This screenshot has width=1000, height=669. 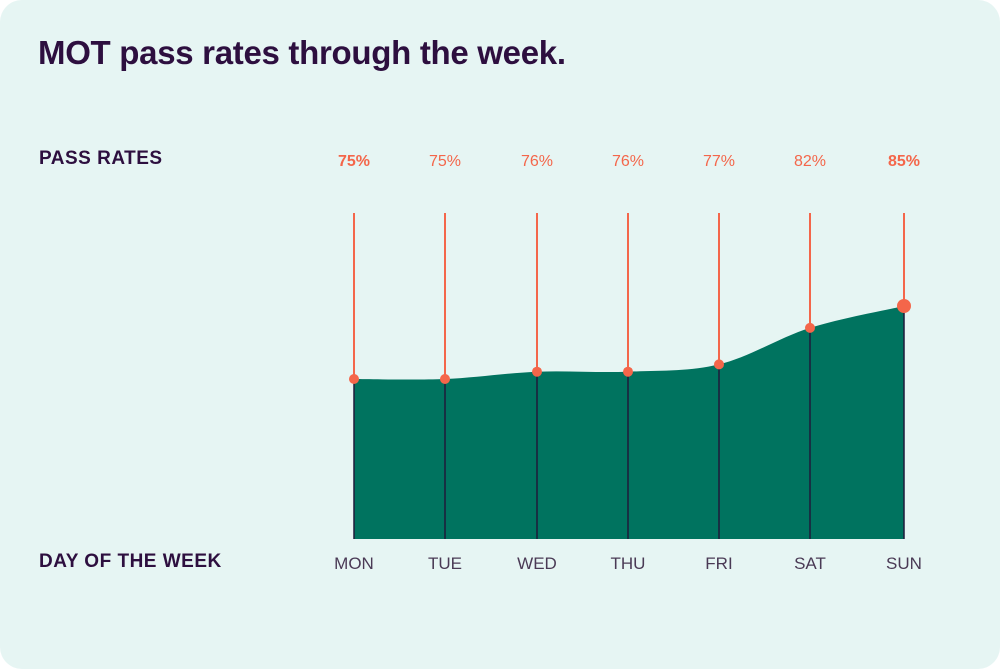 I want to click on day-label-sun: SUN, so click(x=904, y=563).